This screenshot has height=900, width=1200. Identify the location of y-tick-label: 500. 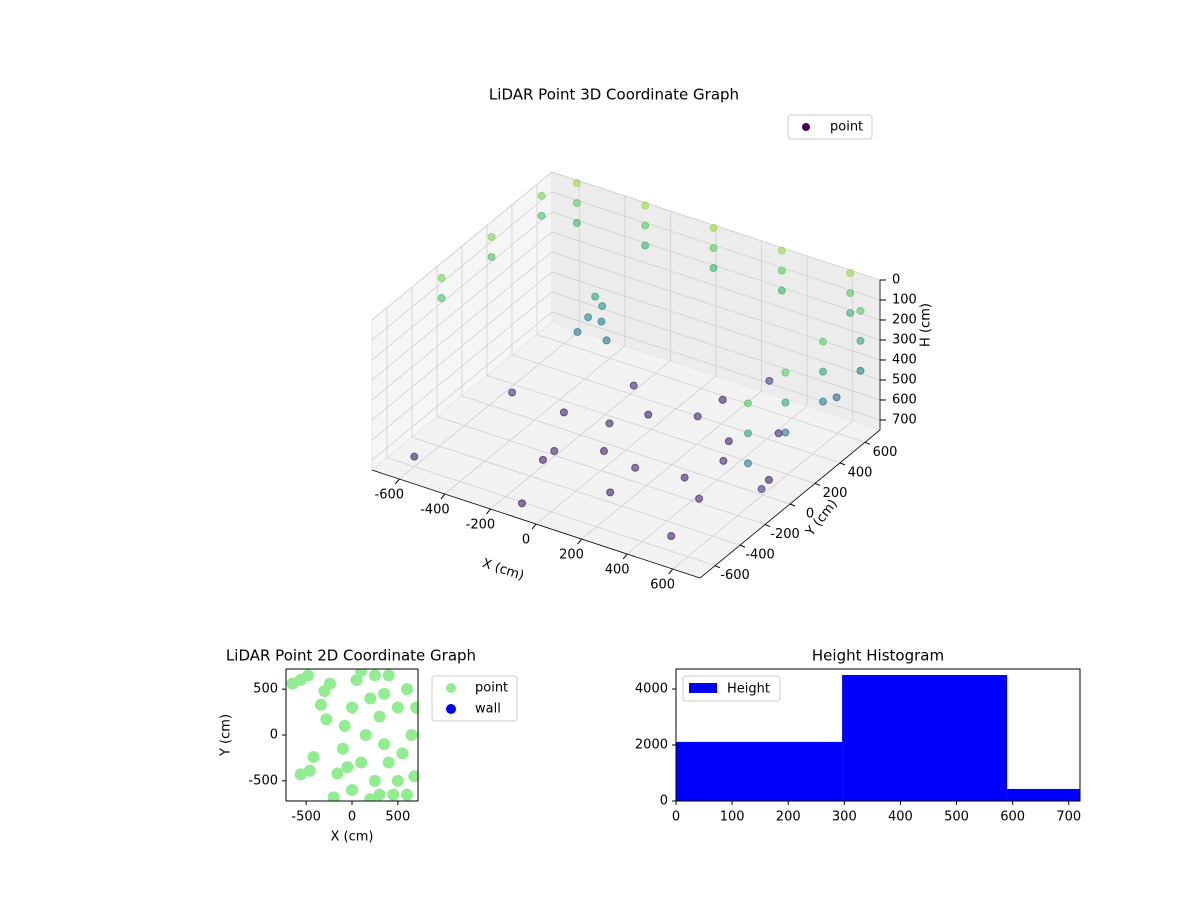
(265, 689).